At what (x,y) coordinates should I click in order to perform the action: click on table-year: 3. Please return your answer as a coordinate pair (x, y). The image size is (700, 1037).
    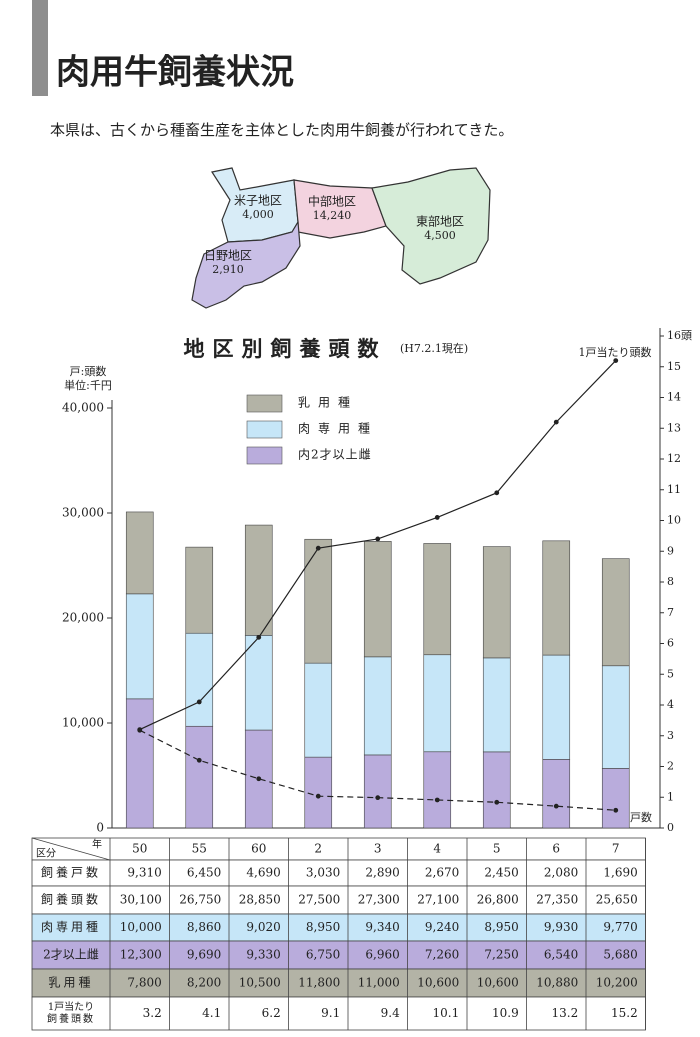
    Looking at the image, I should click on (378, 849).